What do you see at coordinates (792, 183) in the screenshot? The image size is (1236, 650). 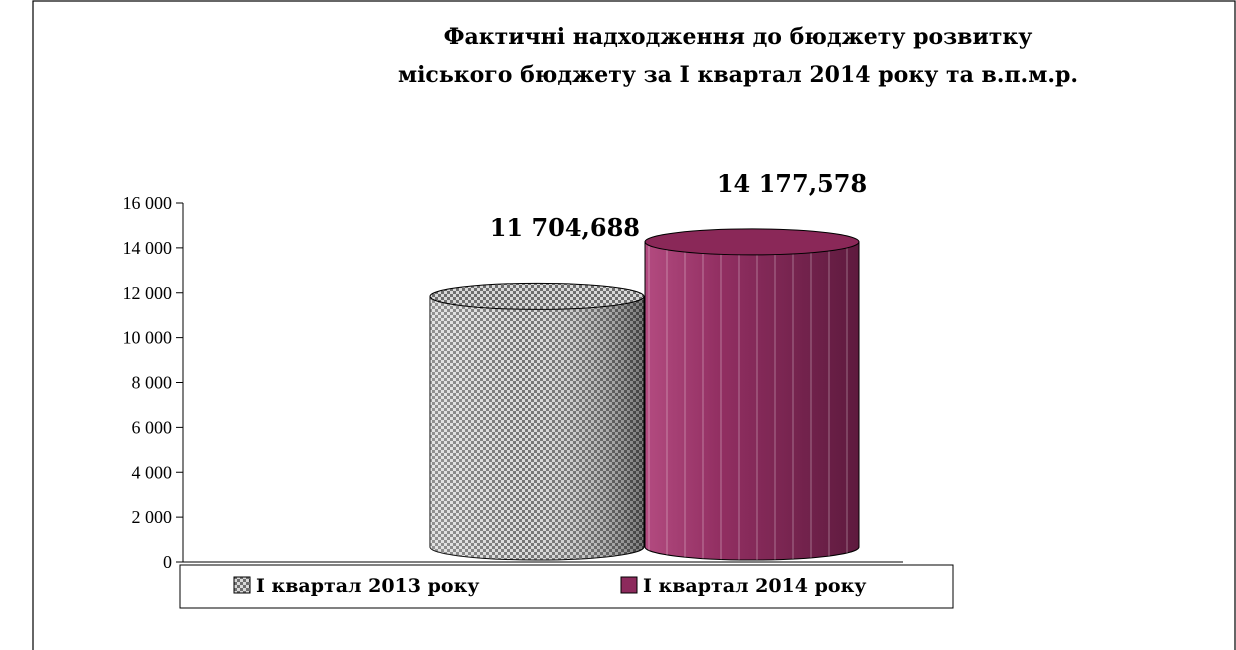 I see `data-label-2014: 14 177,578` at bounding box center [792, 183].